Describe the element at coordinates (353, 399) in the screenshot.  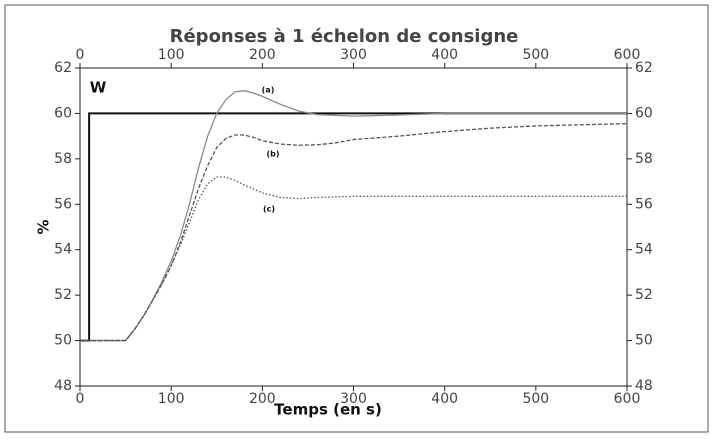
I see `x-tick-label: 300` at that location.